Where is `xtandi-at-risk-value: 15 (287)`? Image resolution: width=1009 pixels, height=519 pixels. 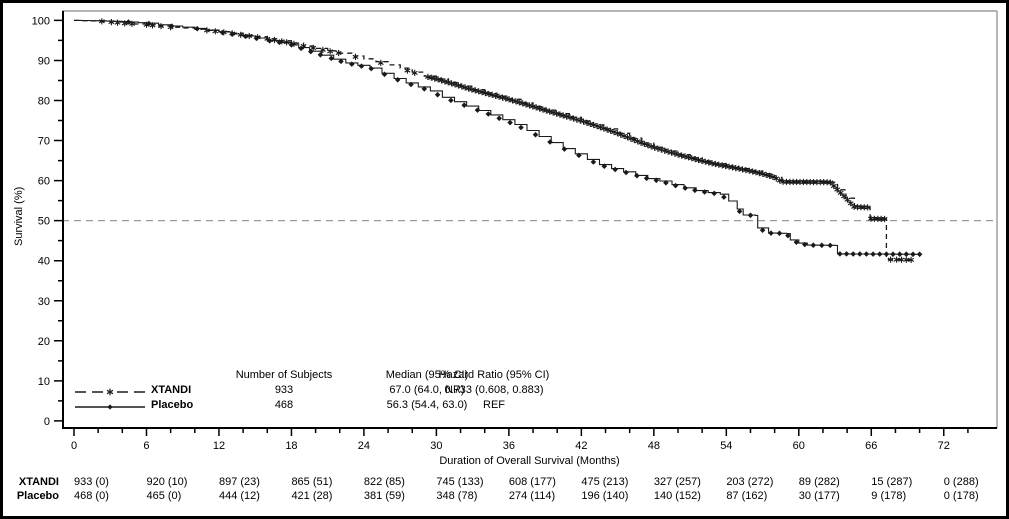
xtandi-at-risk-value: 15 (287) is located at coordinates (892, 482).